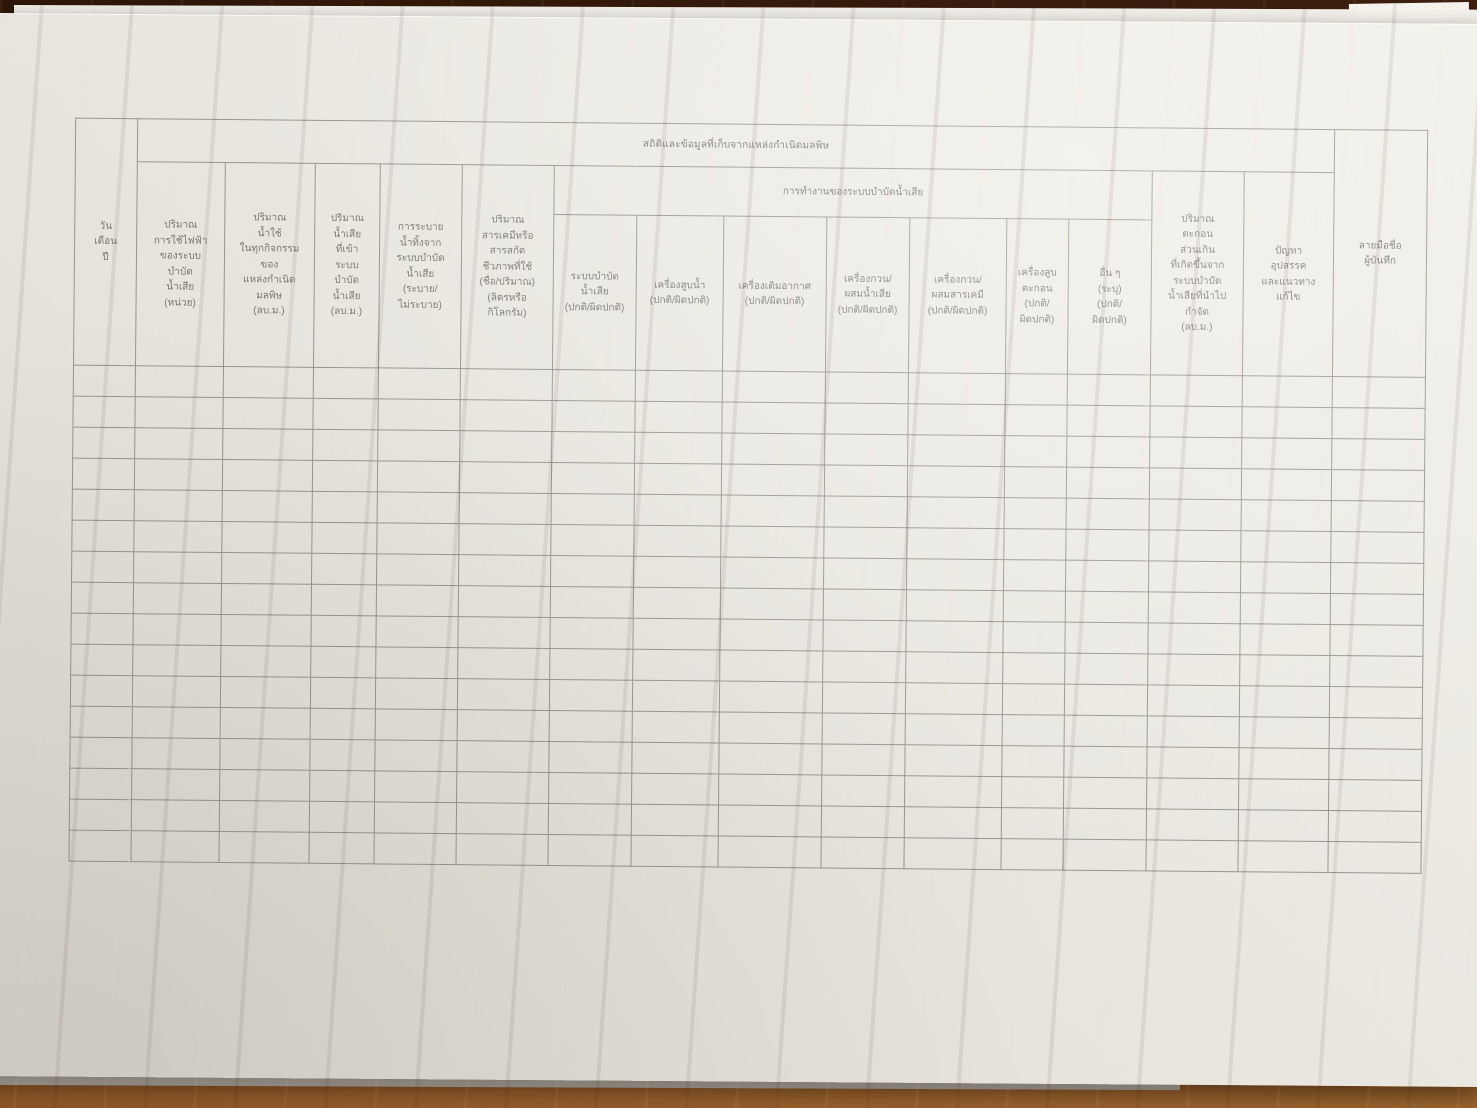  I want to click on header-sub-other: อื่น ๆ (ระบุ) (ปกติ/ ผิดปกติ), so click(1109, 297).